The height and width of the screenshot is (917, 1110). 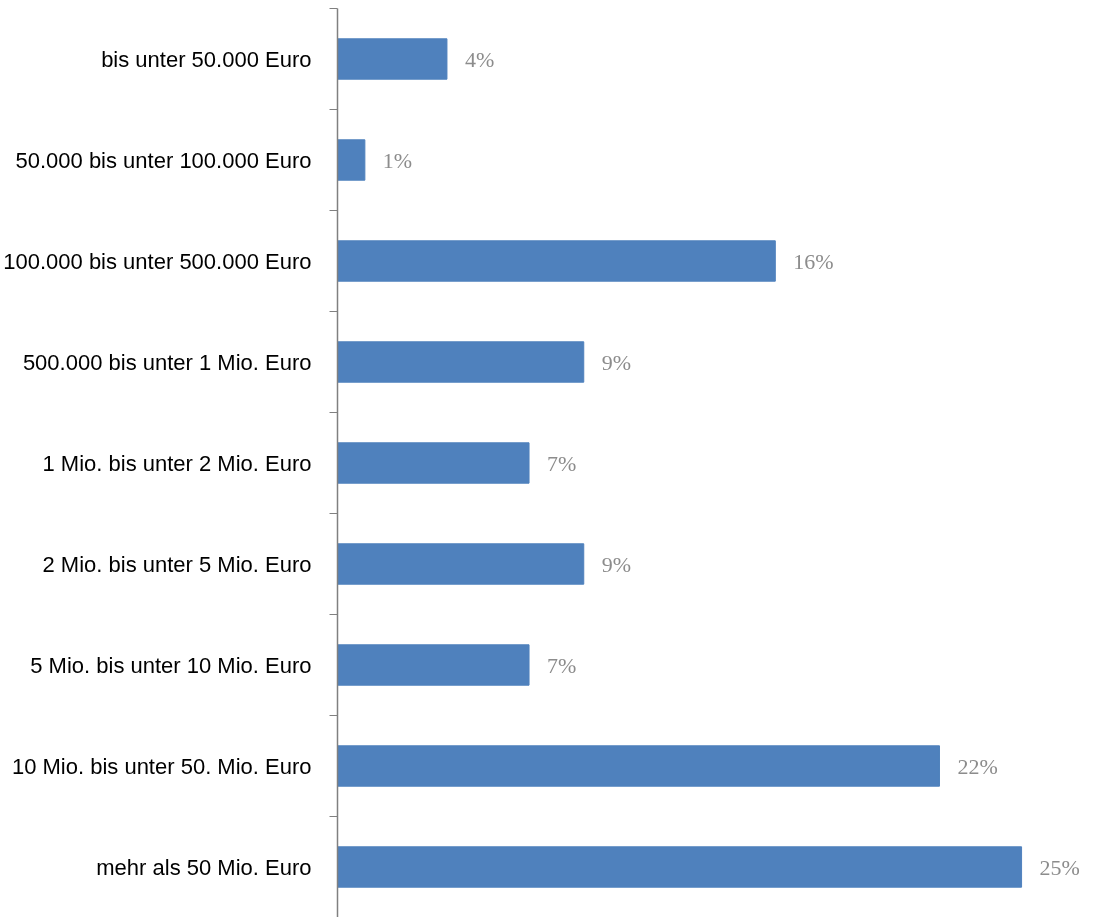 What do you see at coordinates (977, 766) in the screenshot?
I see `data-label: 22%` at bounding box center [977, 766].